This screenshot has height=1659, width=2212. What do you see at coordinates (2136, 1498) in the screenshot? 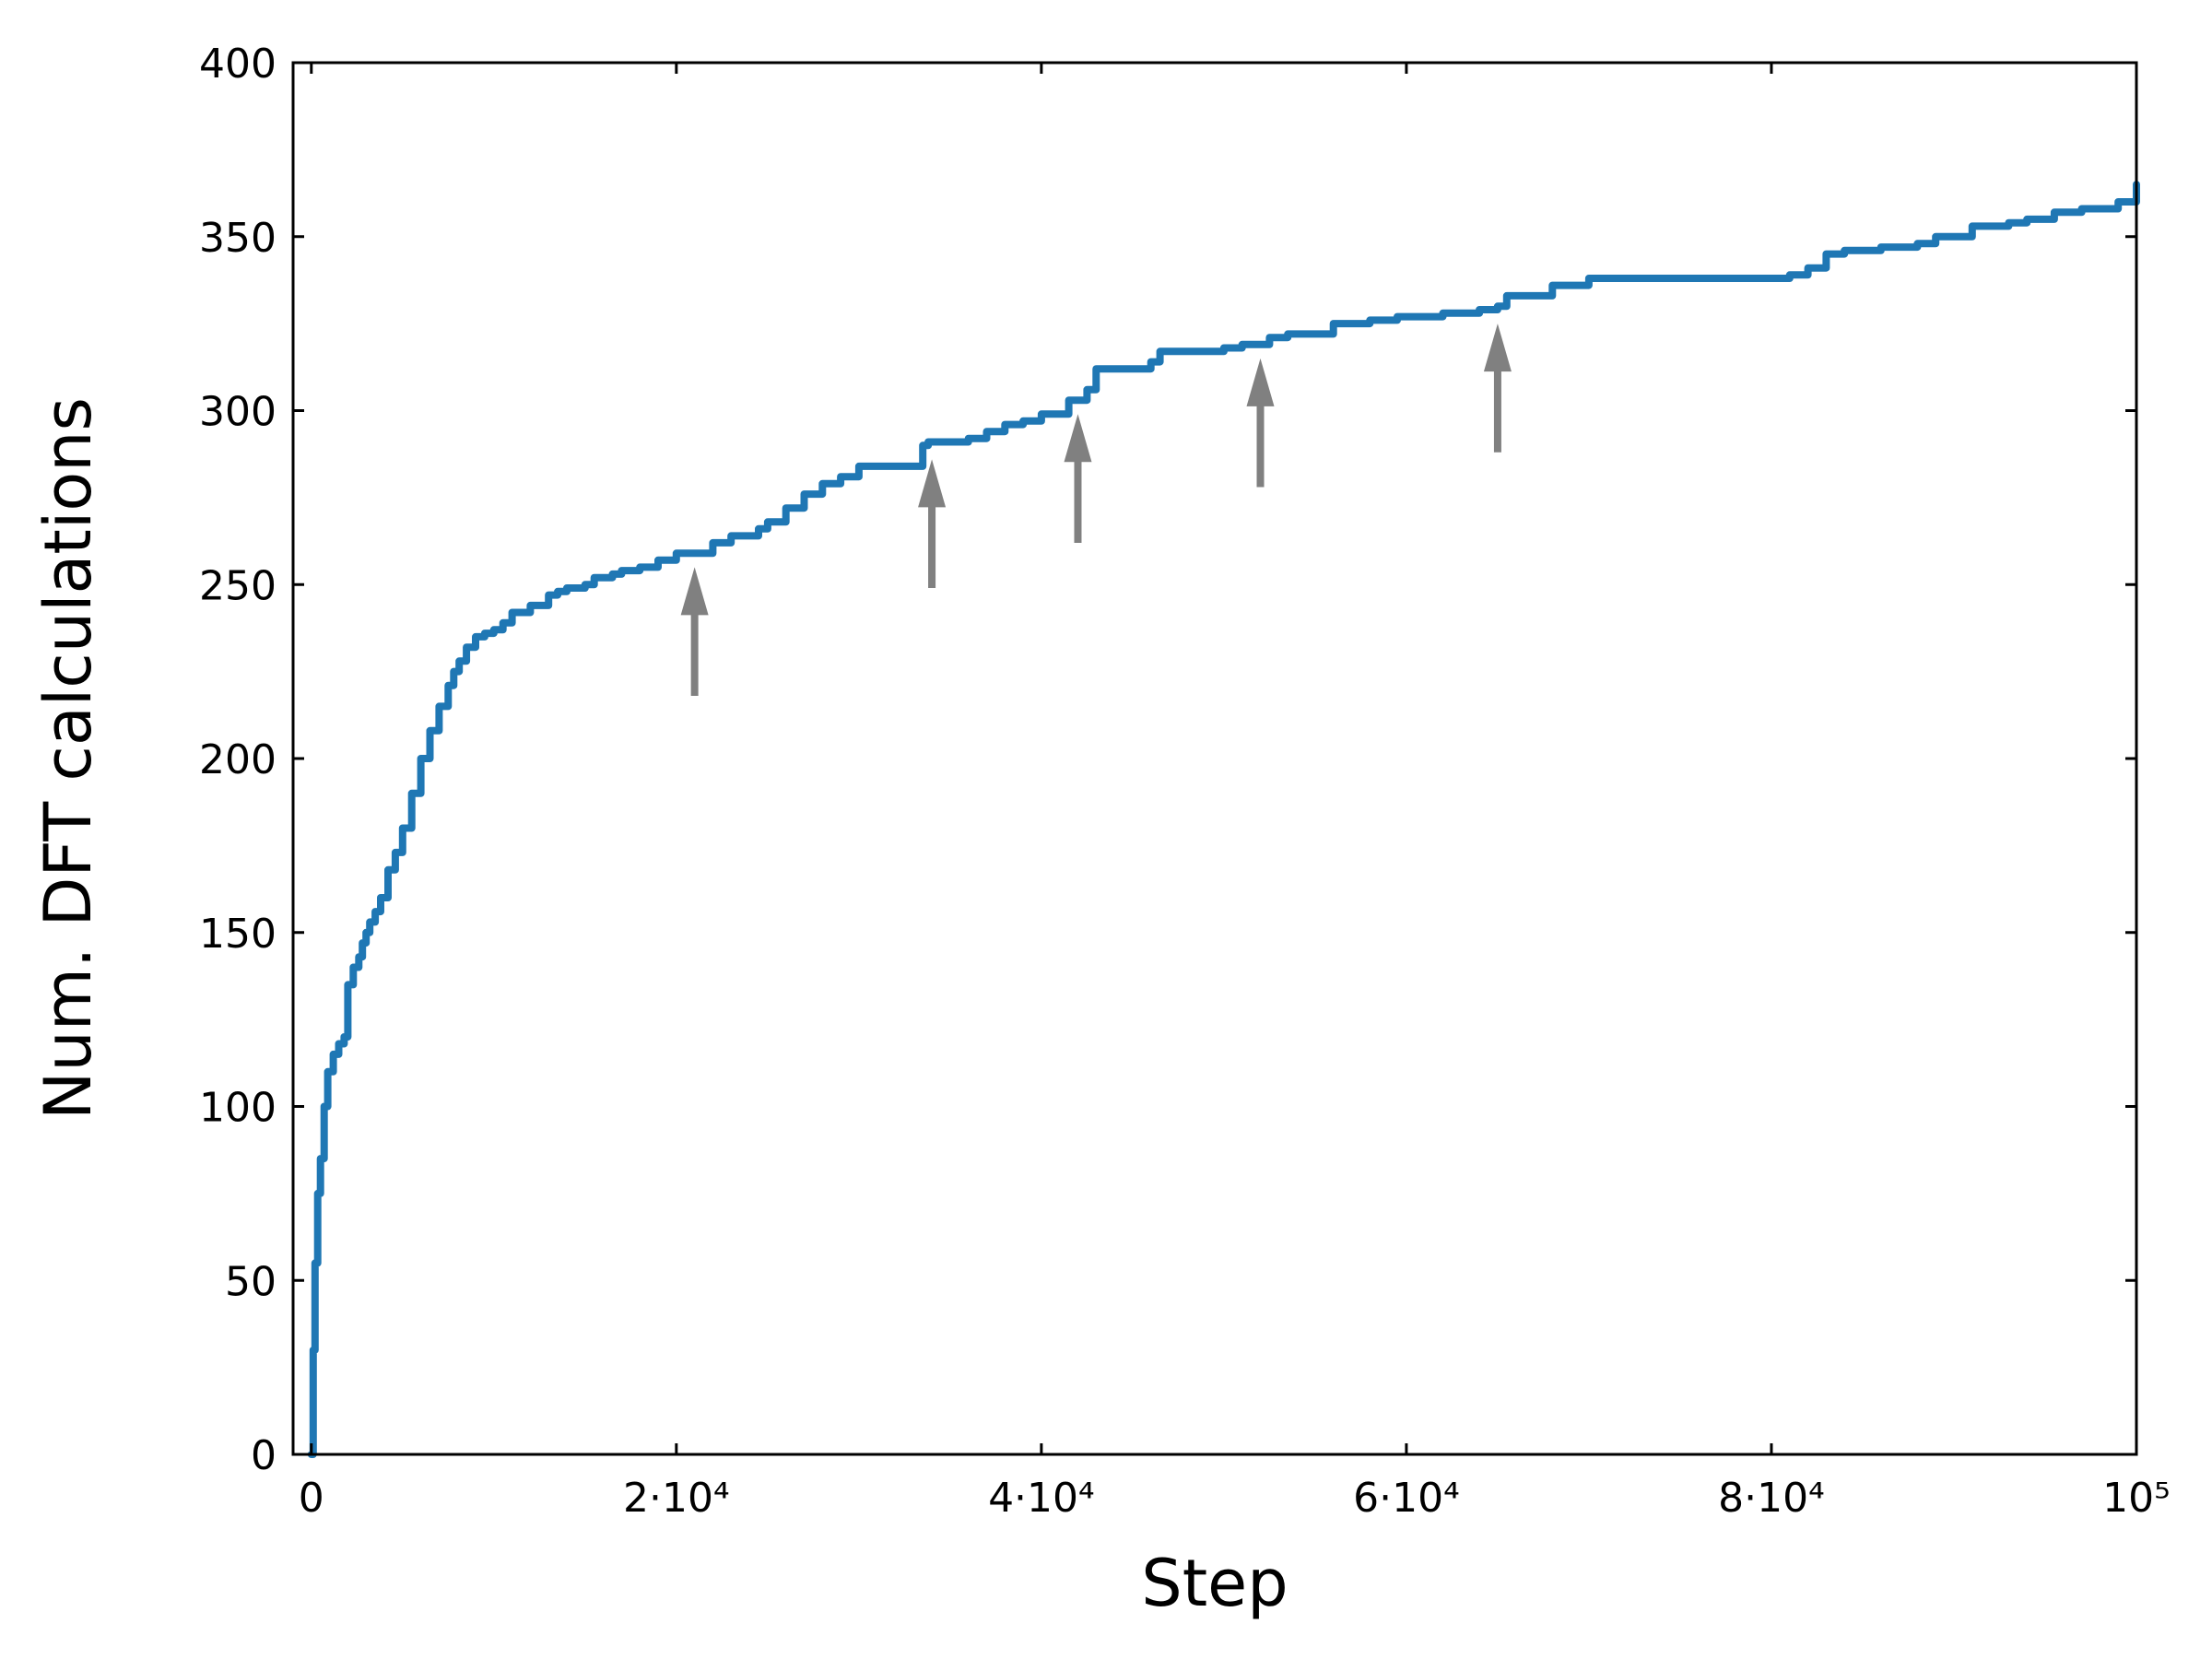
I see `x-tick-label-5: 10⁵` at bounding box center [2136, 1498].